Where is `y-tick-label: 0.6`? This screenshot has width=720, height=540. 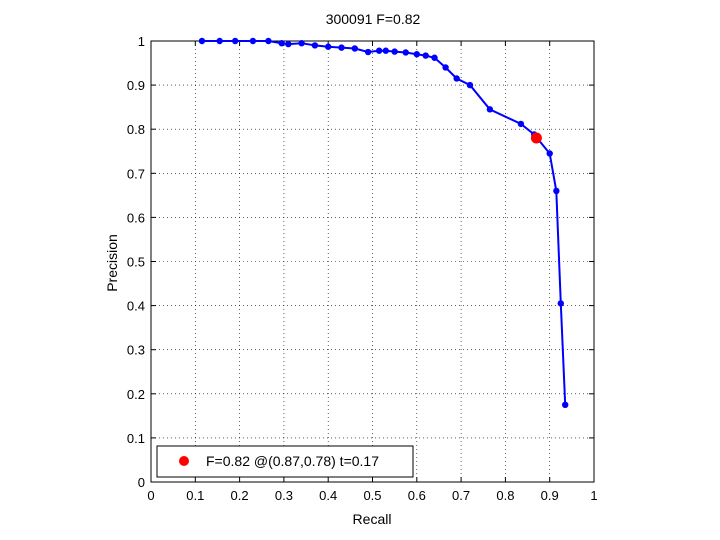
y-tick-label: 0.6 is located at coordinates (136, 217).